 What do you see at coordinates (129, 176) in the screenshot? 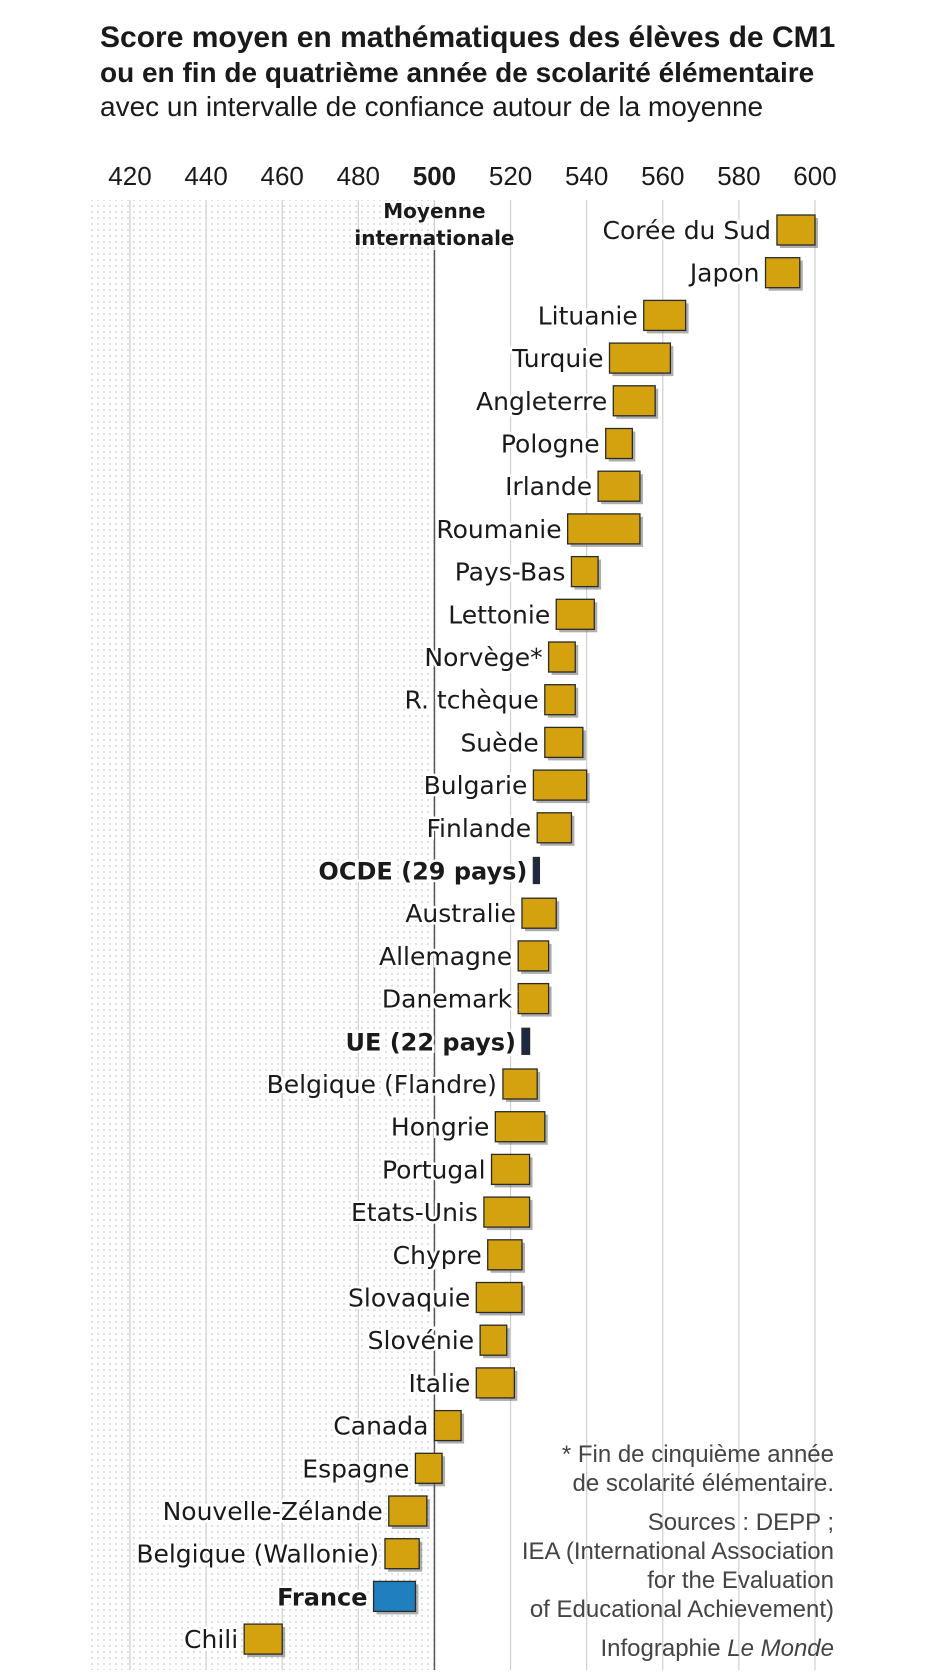
I see `x-tick-label: 420` at bounding box center [129, 176].